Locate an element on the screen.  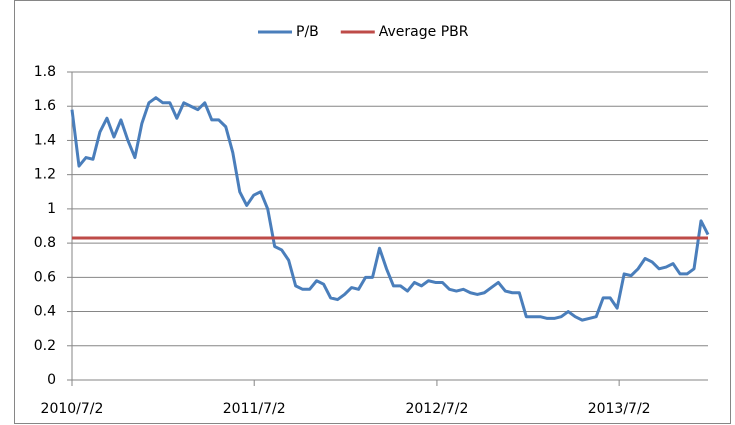
y-tick-label: 0.2 is located at coordinates (45, 346).